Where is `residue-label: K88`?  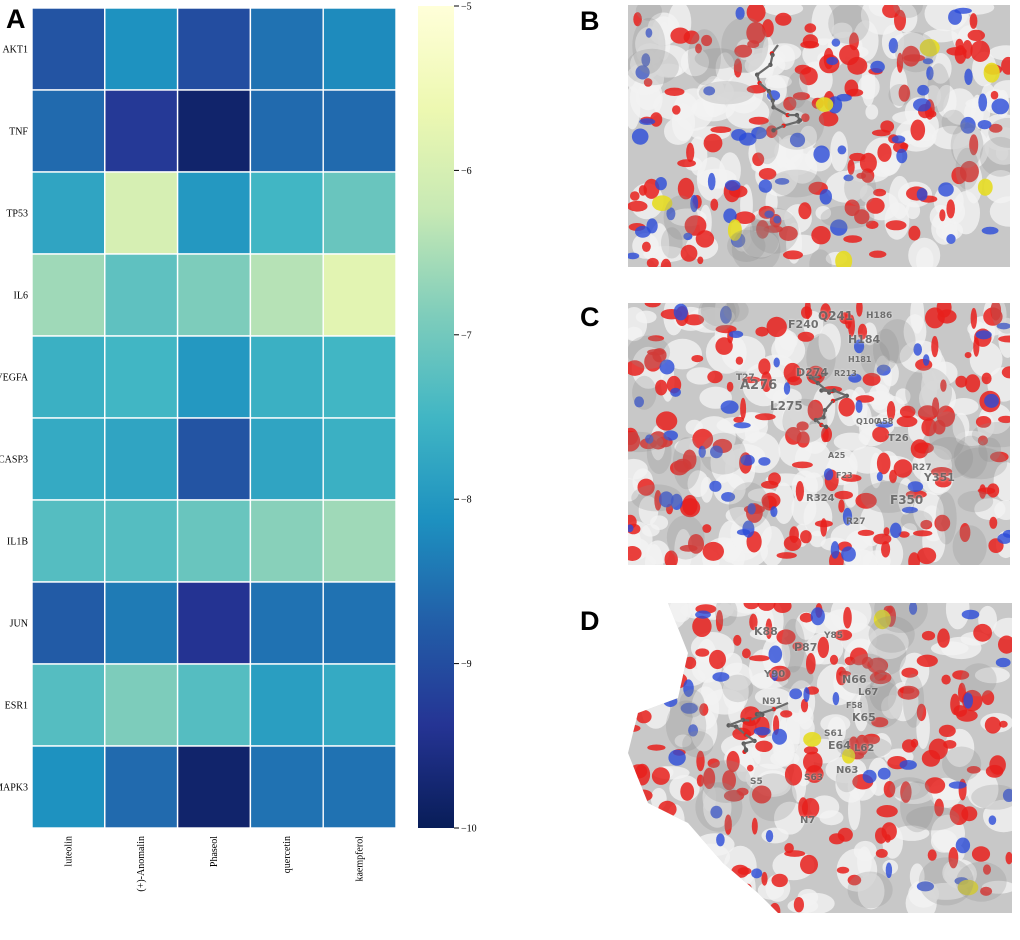 residue-label: K88 is located at coordinates (766, 631).